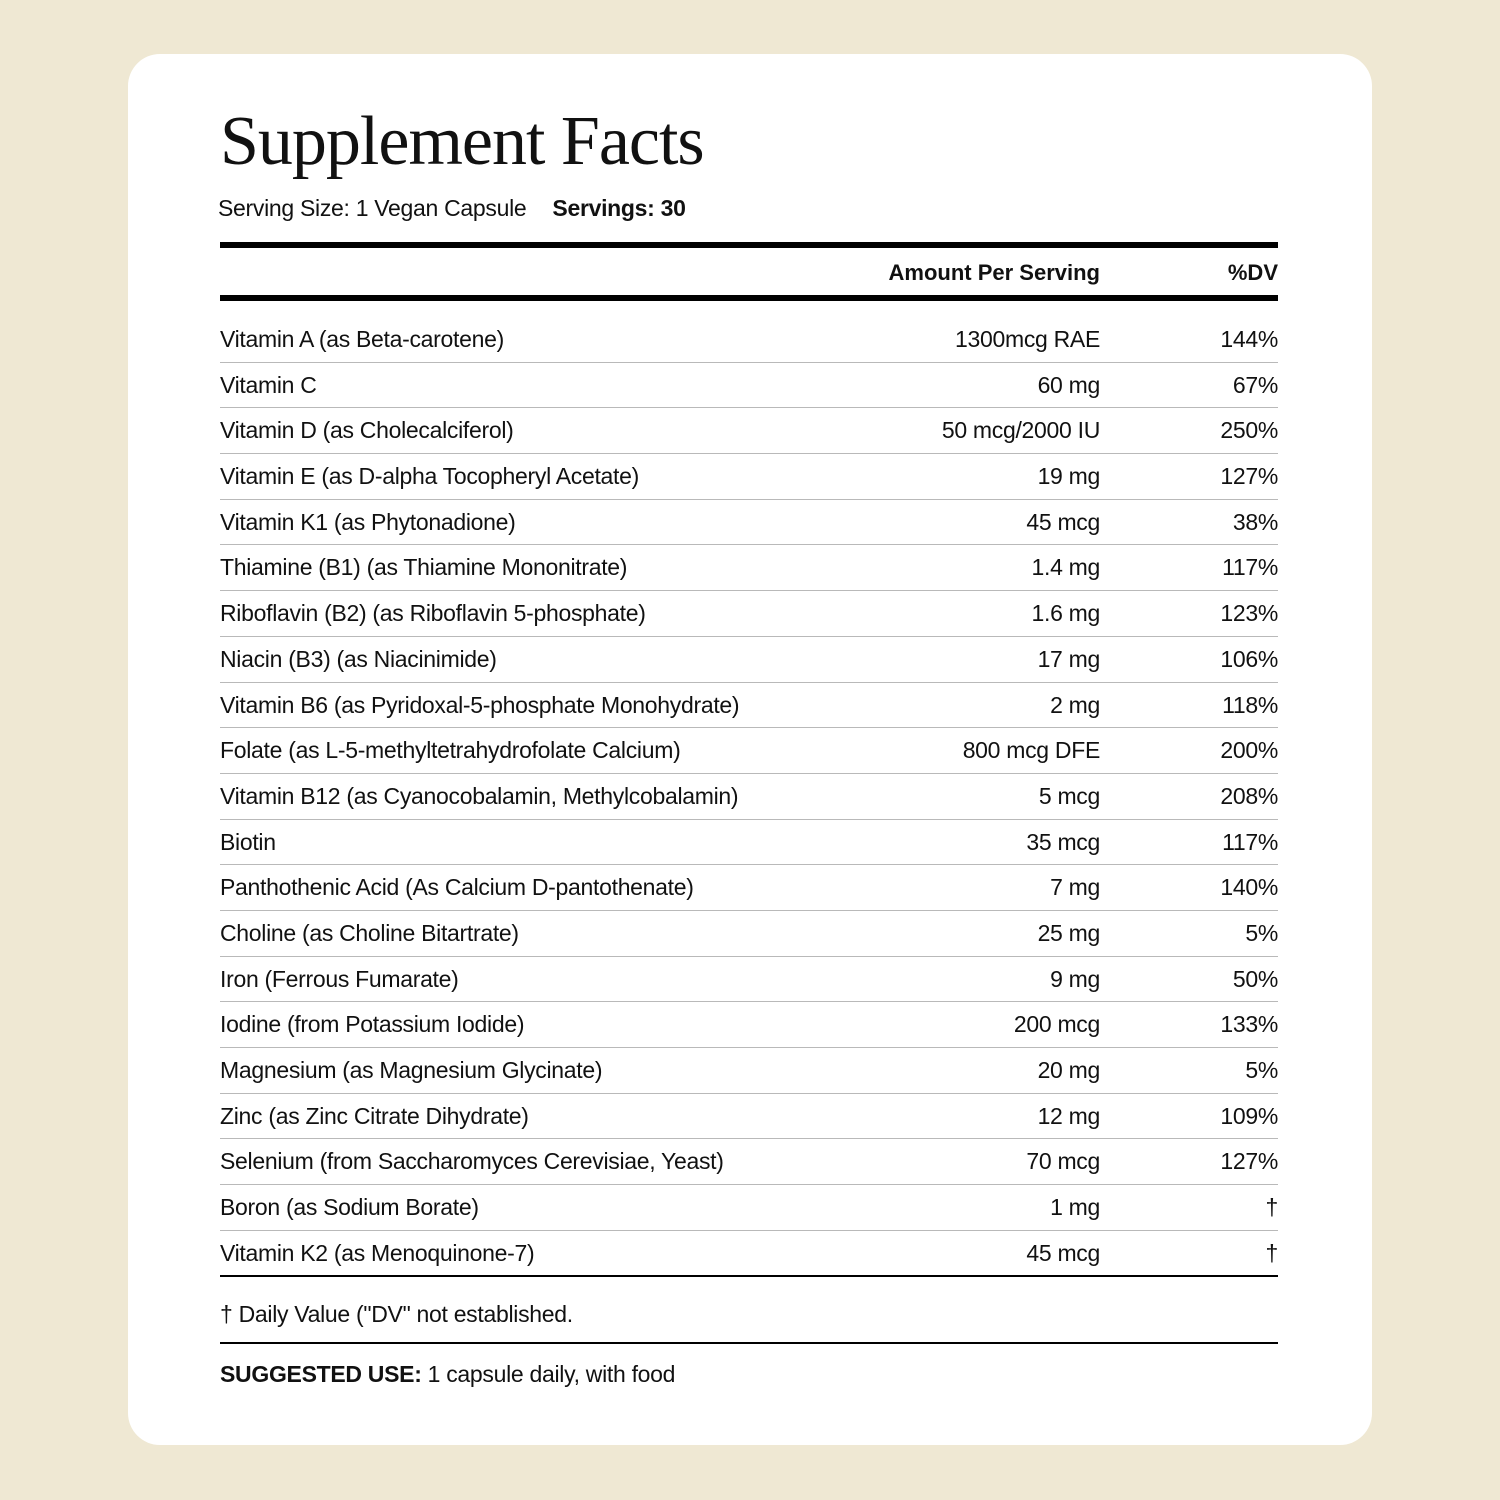  What do you see at coordinates (1031, 750) in the screenshot?
I see `nutrient-amount: 800 mcg DFE` at bounding box center [1031, 750].